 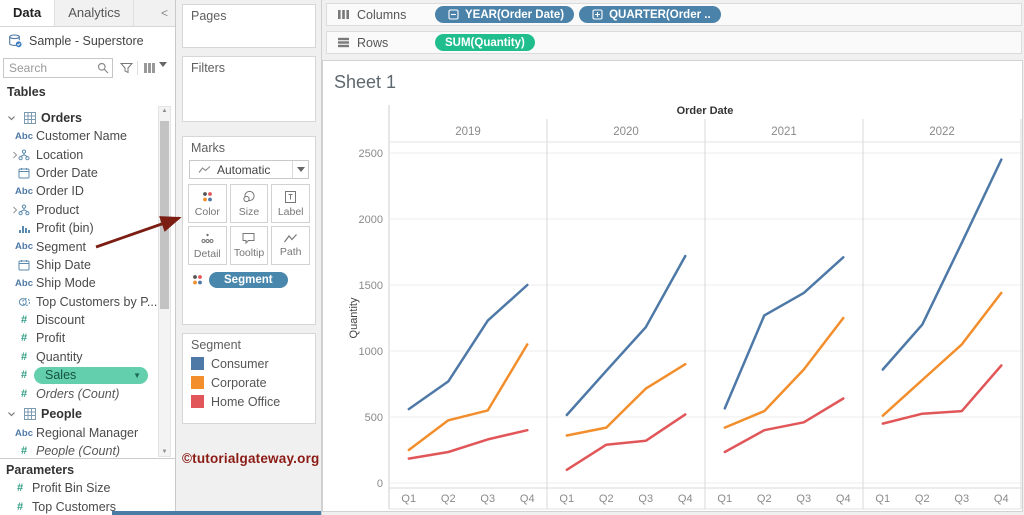 I want to click on field-sales: # Sales ▼, so click(x=79, y=375).